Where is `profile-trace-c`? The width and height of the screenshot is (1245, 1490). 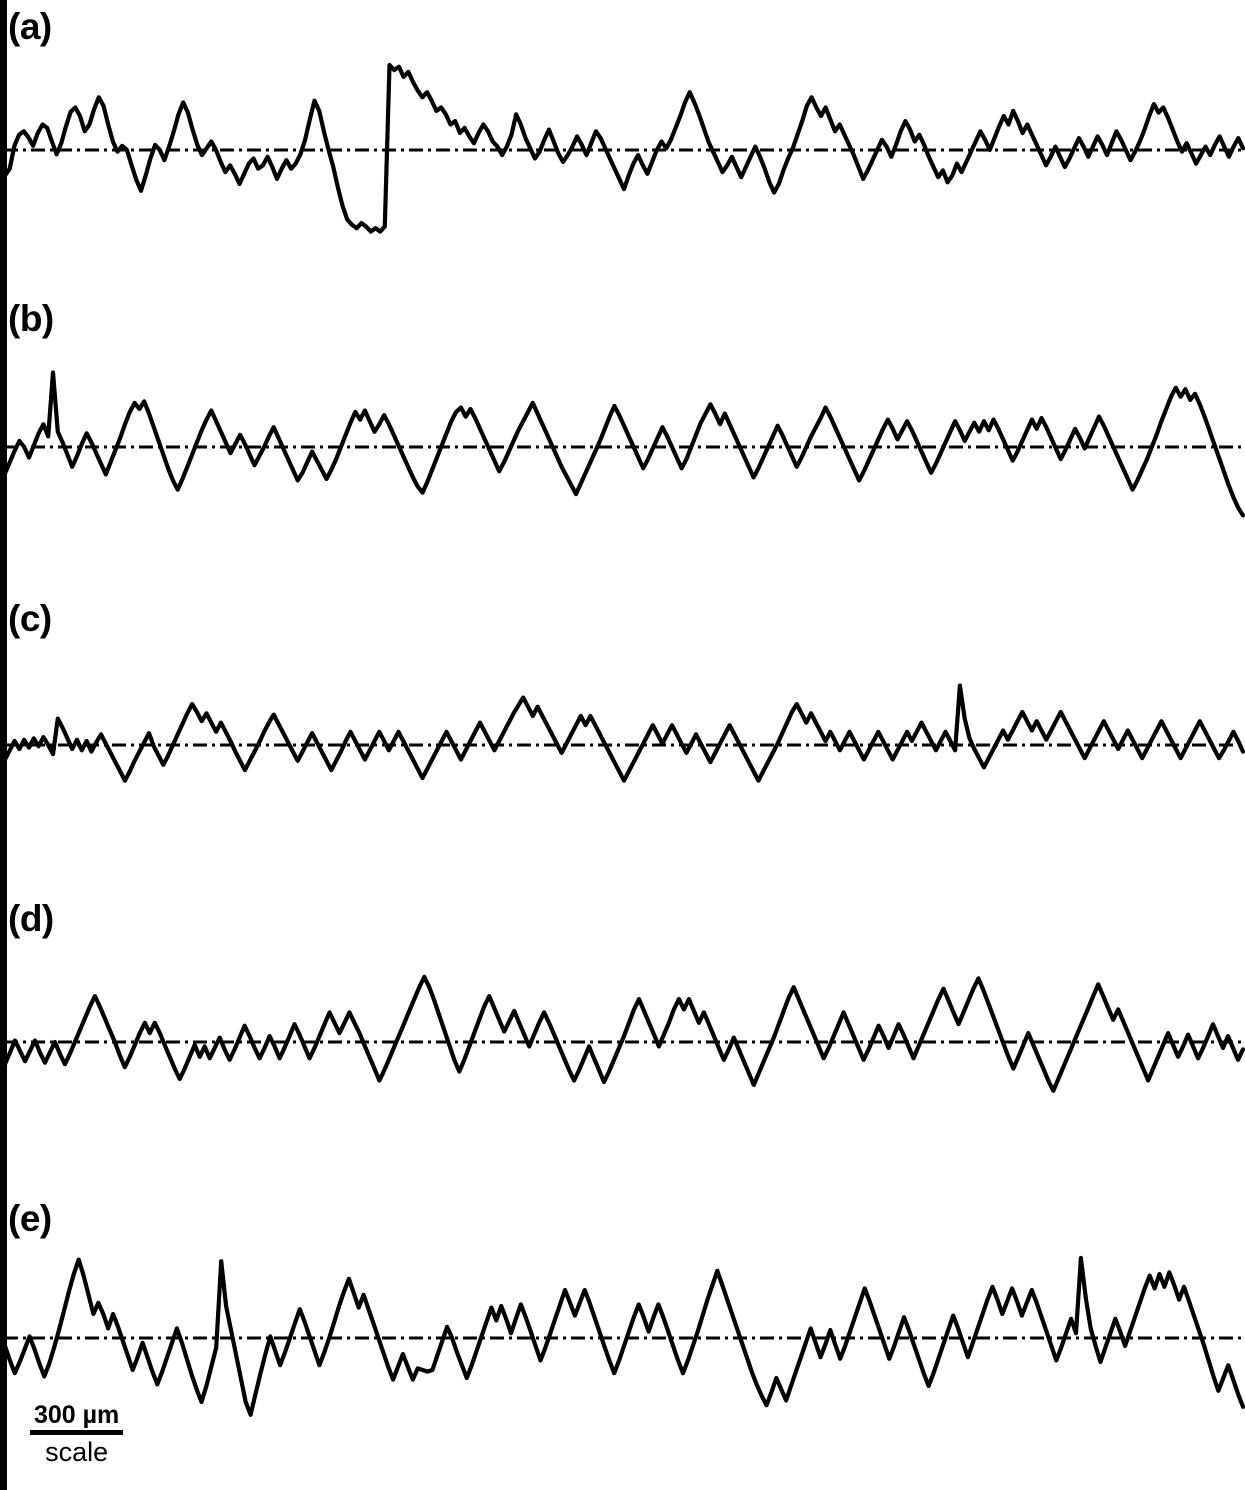 profile-trace-c is located at coordinates (623, 733).